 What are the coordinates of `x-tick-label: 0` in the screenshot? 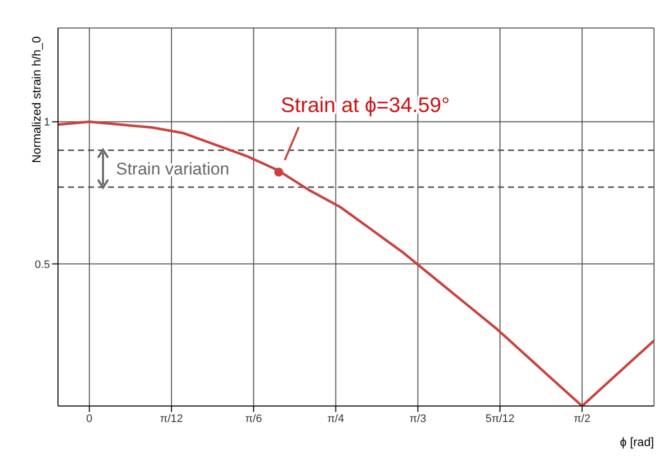 It's located at (89, 418).